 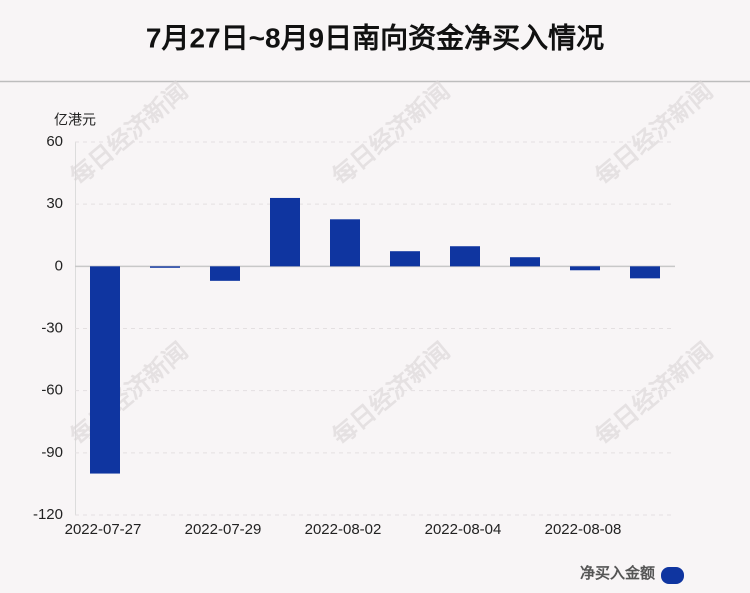 I want to click on x-tick-label: 2022-08-02, so click(x=343, y=529).